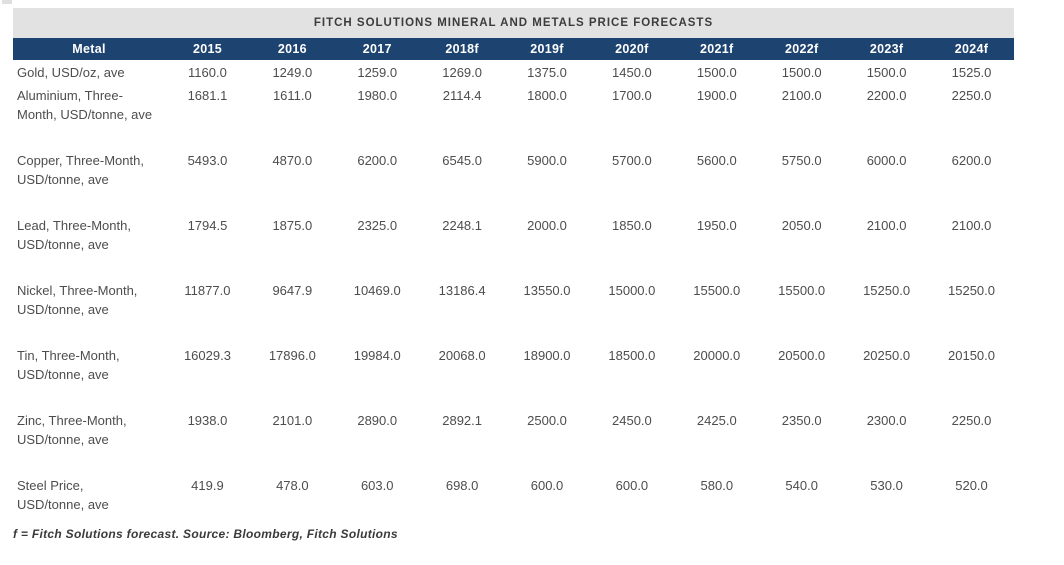  I want to click on value-cell: 16029.3, so click(207, 355).